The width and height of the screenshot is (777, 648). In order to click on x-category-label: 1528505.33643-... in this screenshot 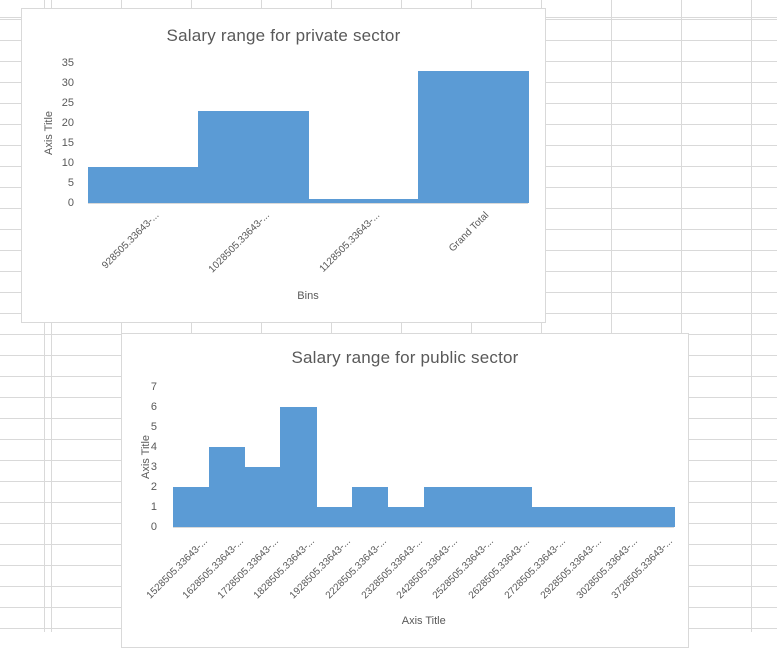, I will do `click(177, 569)`.